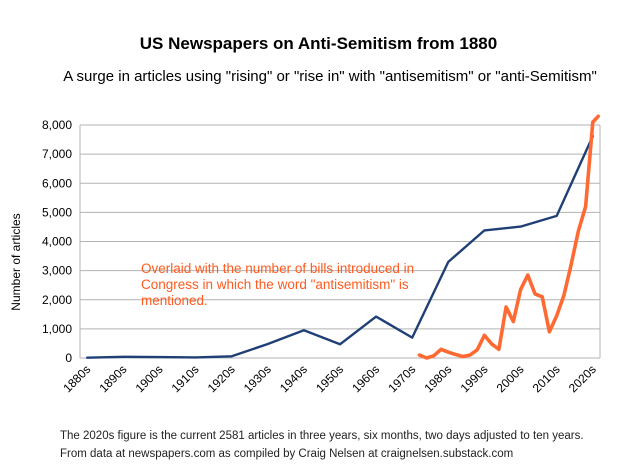 This screenshot has width=637, height=467. What do you see at coordinates (582, 378) in the screenshot?
I see `x-tick-label: 2020s` at bounding box center [582, 378].